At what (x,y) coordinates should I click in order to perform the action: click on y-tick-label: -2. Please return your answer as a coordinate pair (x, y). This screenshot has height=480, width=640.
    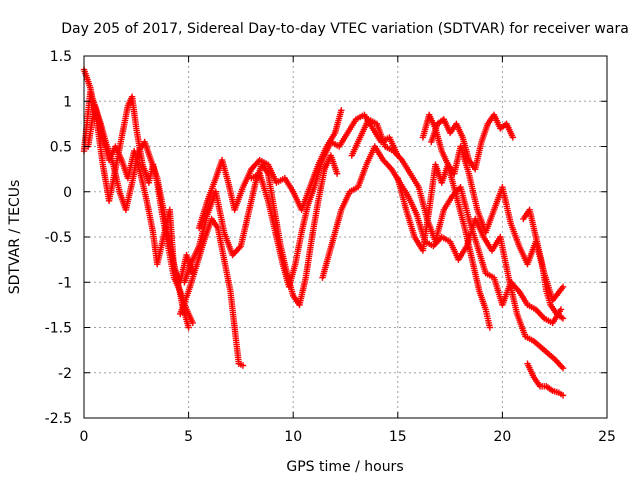
    Looking at the image, I should click on (65, 374).